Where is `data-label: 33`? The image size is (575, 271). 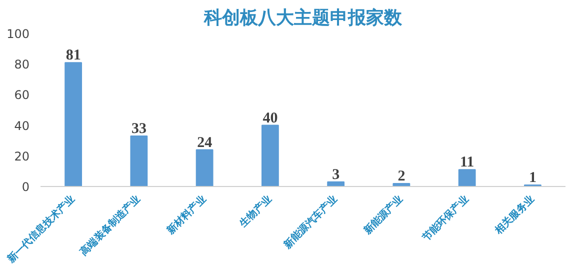
data-label: 33 is located at coordinates (138, 129).